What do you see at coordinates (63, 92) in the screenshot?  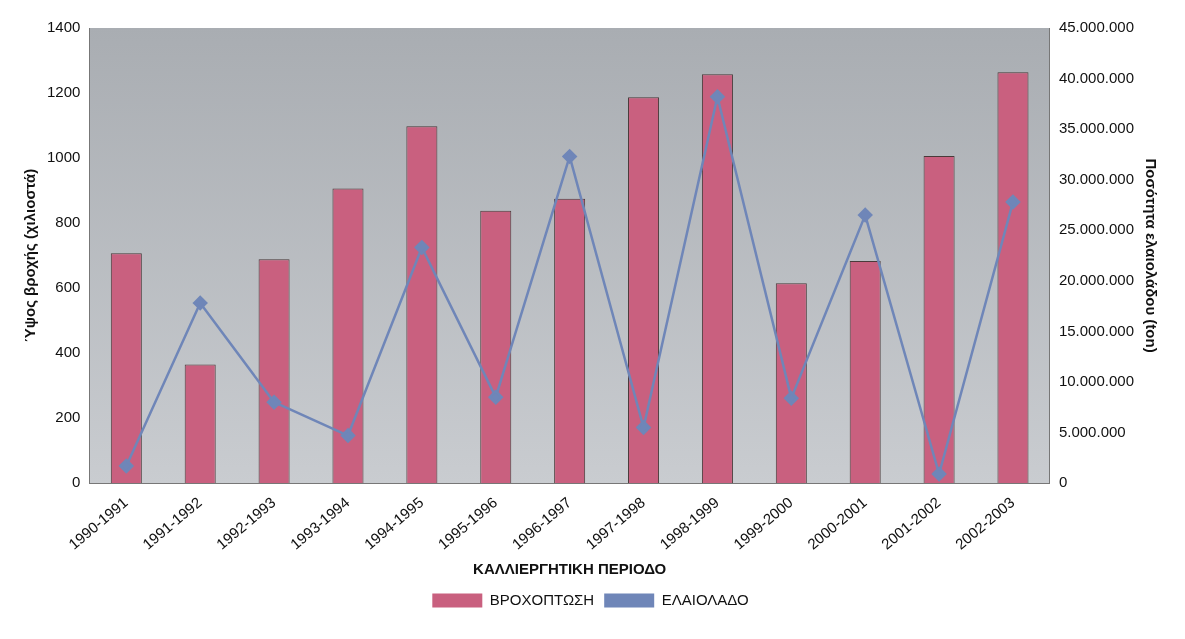 I see `y-tick-label: 1200` at bounding box center [63, 92].